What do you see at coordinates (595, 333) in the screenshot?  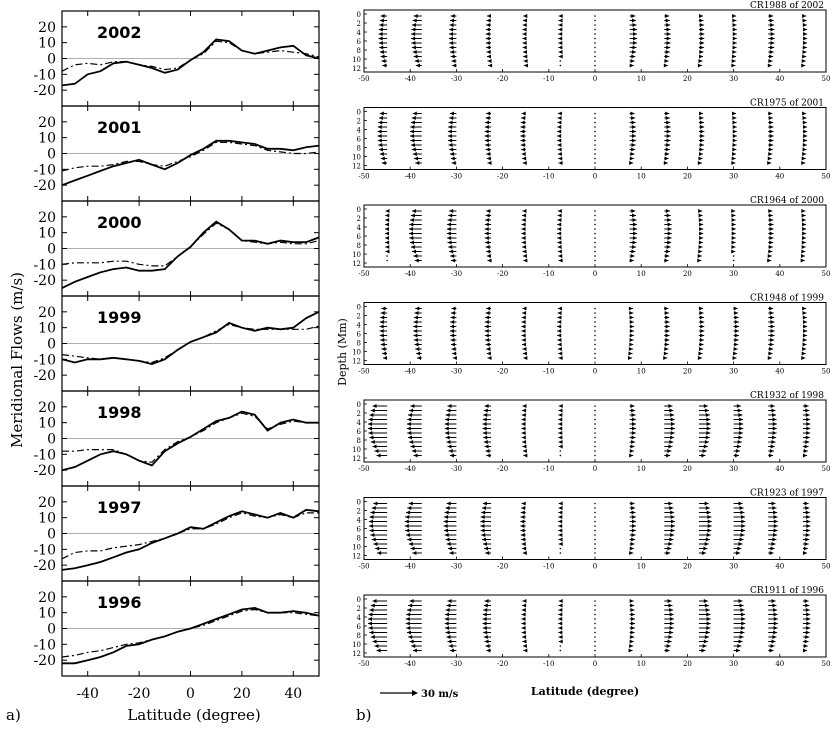 I see `panel-frame` at bounding box center [595, 333].